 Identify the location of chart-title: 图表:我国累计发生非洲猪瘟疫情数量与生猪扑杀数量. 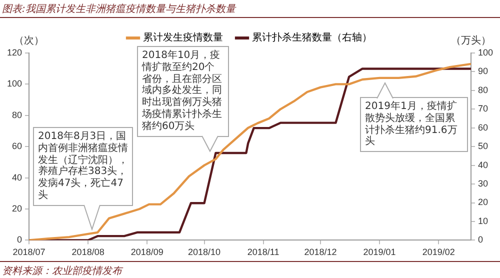
(119, 9).